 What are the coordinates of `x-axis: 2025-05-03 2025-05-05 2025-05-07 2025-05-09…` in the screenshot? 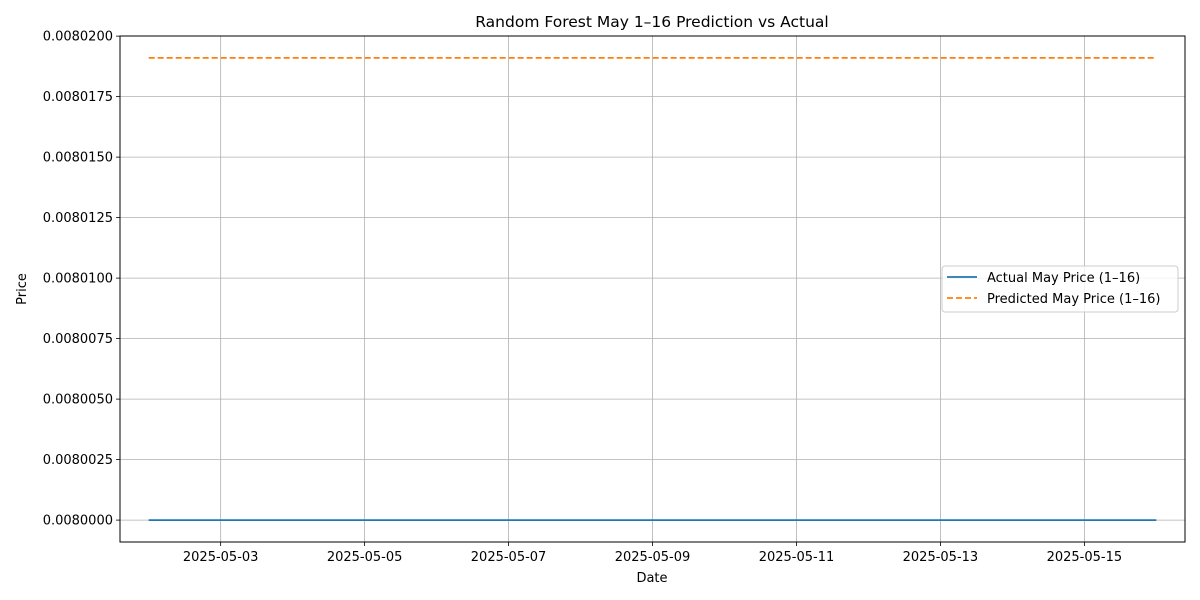 It's located at (652, 553).